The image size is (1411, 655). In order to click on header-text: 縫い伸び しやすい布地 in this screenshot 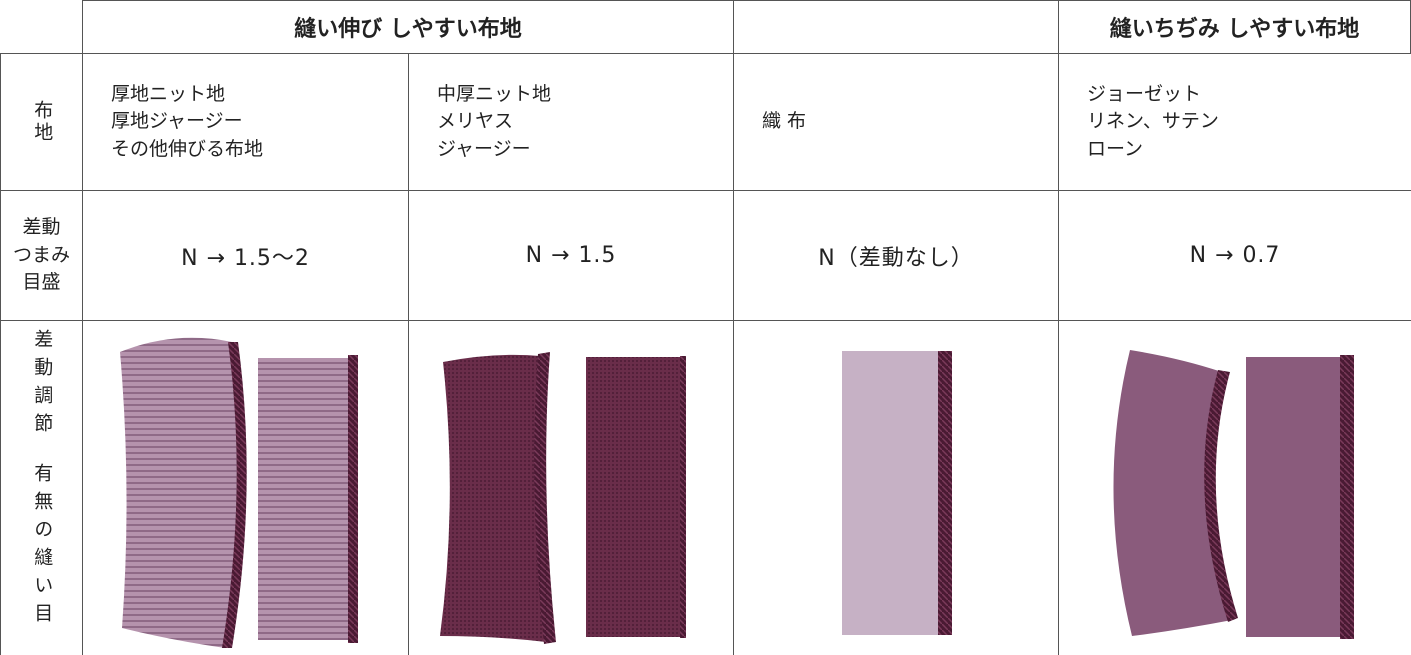, I will do `click(408, 29)`.